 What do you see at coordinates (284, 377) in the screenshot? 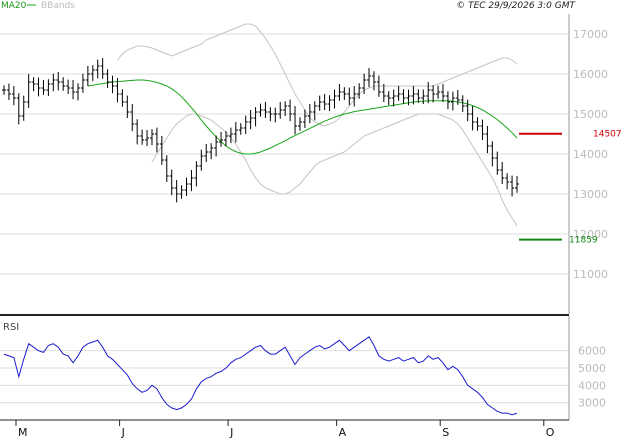
I see `rsi-grid` at bounding box center [284, 377].